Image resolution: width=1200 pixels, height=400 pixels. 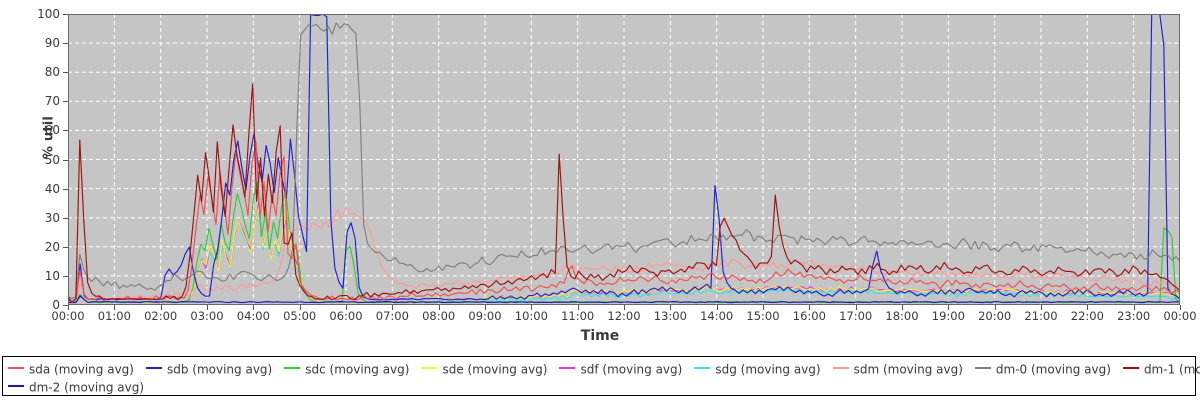 I want to click on x-tick-label: 08:00, so click(x=439, y=316).